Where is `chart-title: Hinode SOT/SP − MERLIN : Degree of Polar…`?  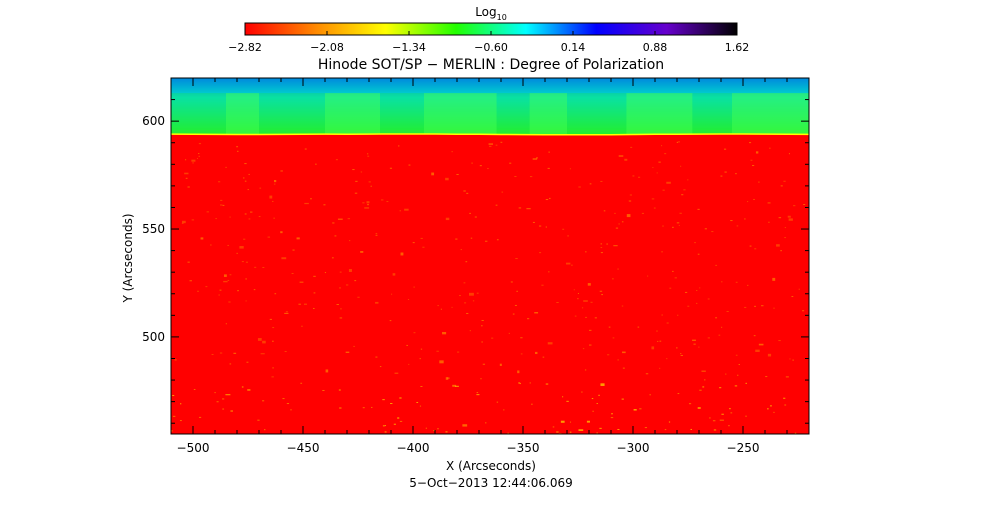
chart-title: Hinode SOT/SP − MERLIN : Degree of Polar… is located at coordinates (491, 65).